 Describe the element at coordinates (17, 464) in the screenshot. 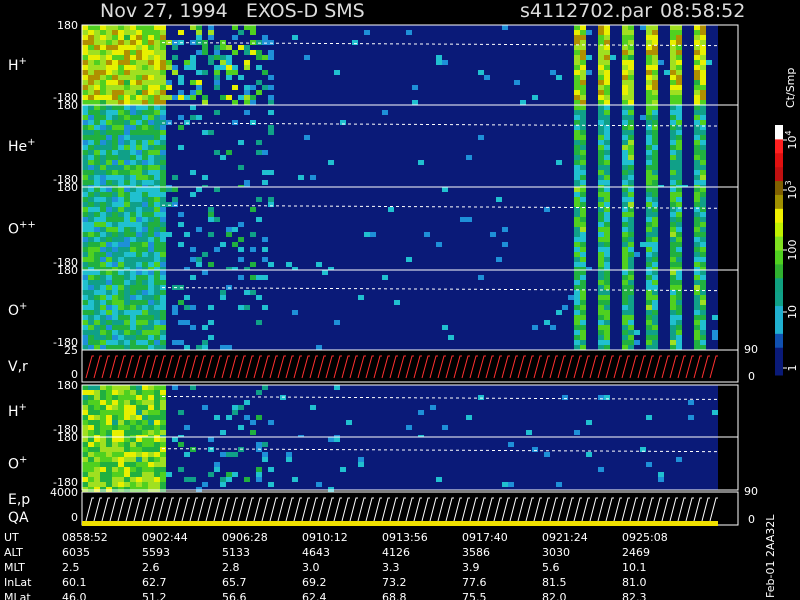

I see `panel-label: O+` at that location.